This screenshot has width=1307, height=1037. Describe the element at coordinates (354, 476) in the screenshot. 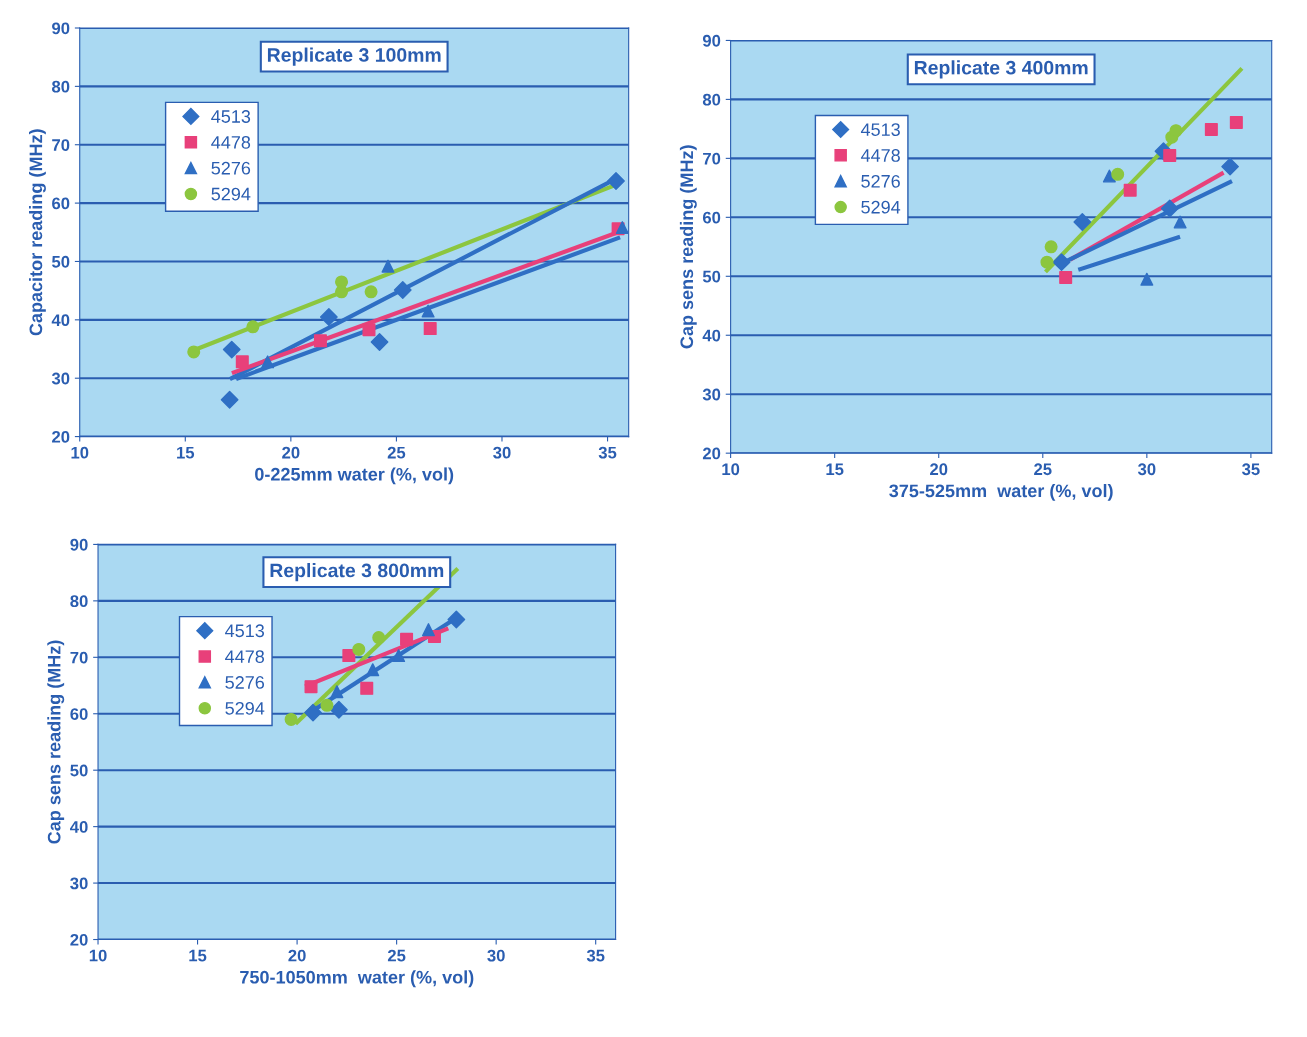

I see `x-axis-title: 0-225mm water (%, vol)` at that location.